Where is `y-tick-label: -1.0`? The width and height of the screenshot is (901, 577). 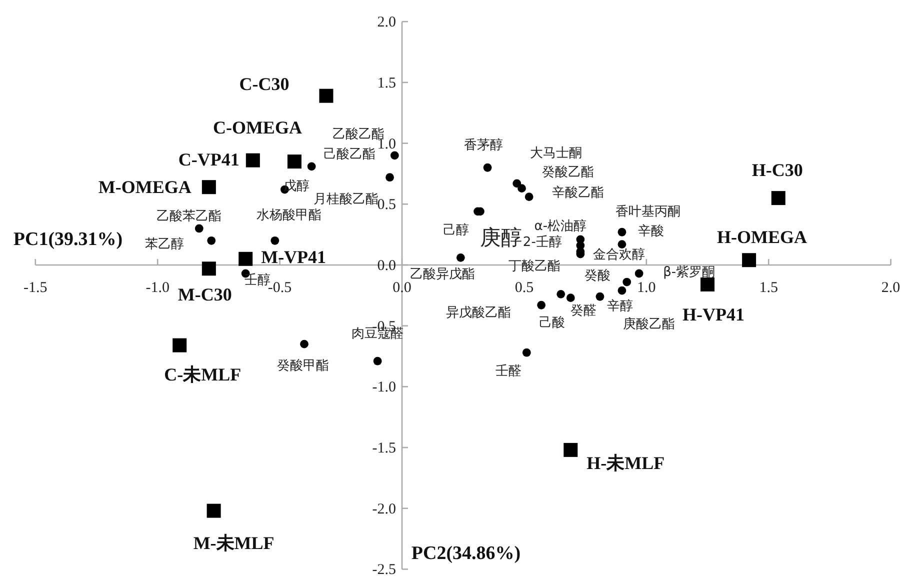 y-tick-label: -1.0 is located at coordinates (384, 388).